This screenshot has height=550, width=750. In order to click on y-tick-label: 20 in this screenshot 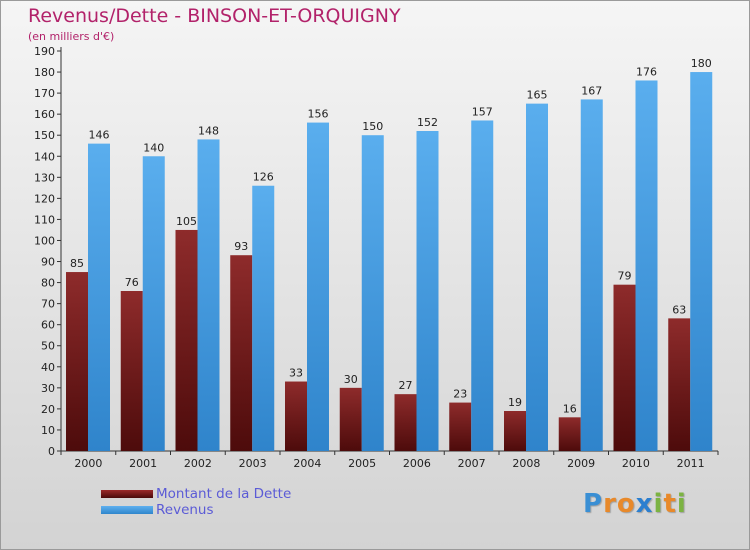, I will do `click(48, 409)`.